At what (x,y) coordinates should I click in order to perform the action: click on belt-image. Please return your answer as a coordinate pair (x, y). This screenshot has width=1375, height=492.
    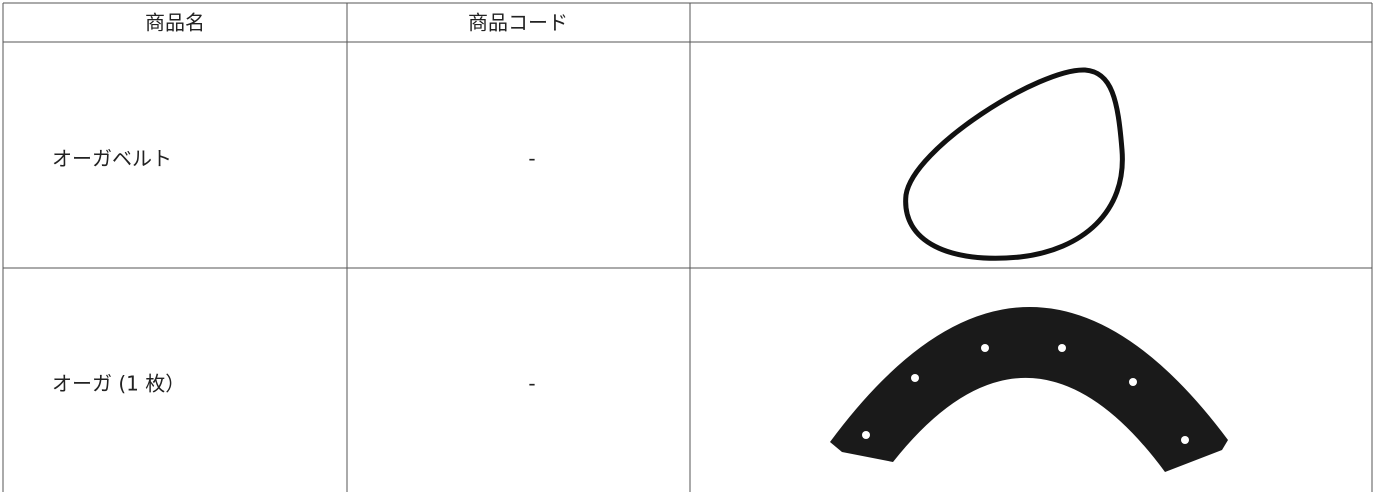
    Looking at the image, I should click on (1014, 164).